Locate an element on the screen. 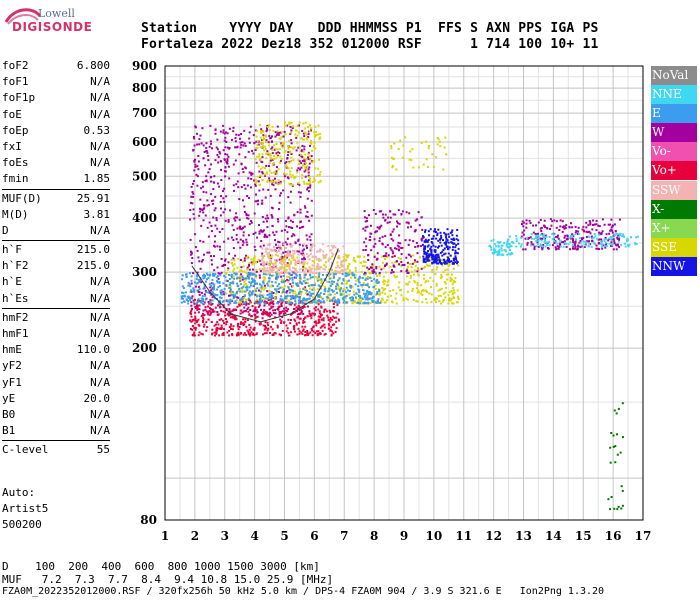 This screenshot has height=600, width=700. legend-item: SSE is located at coordinates (674, 247).